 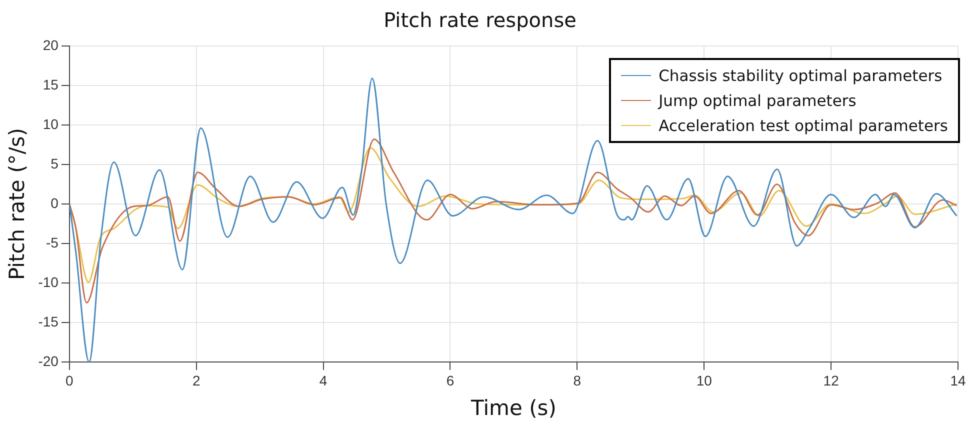 I want to click on x-tick-label: 12, so click(x=831, y=380).